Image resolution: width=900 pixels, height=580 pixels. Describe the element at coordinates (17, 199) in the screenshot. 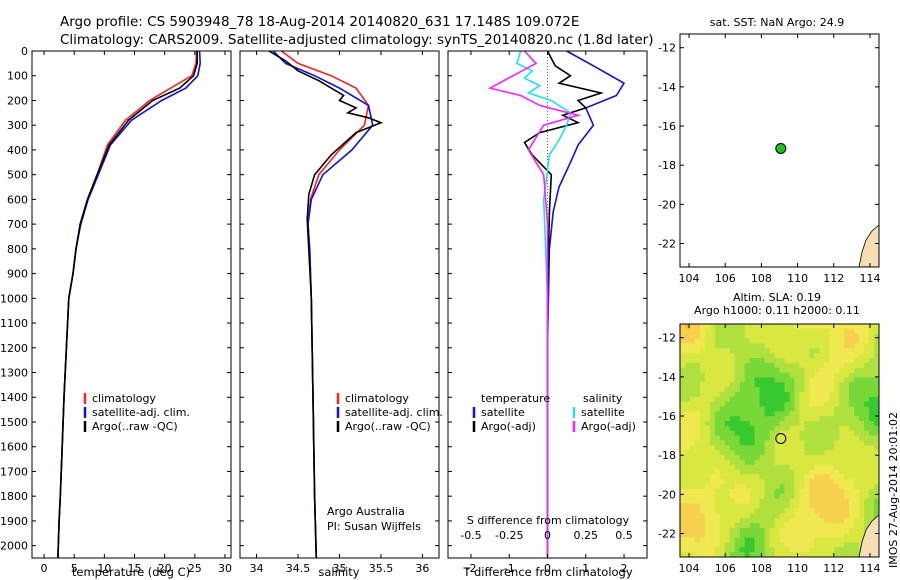

I see `depth-ytick-label-6: 600` at that location.